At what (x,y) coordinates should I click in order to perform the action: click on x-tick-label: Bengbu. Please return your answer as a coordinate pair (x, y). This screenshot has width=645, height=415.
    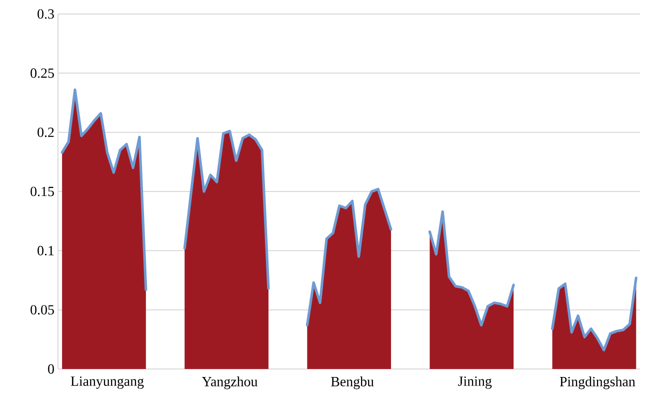
    Looking at the image, I should click on (352, 383).